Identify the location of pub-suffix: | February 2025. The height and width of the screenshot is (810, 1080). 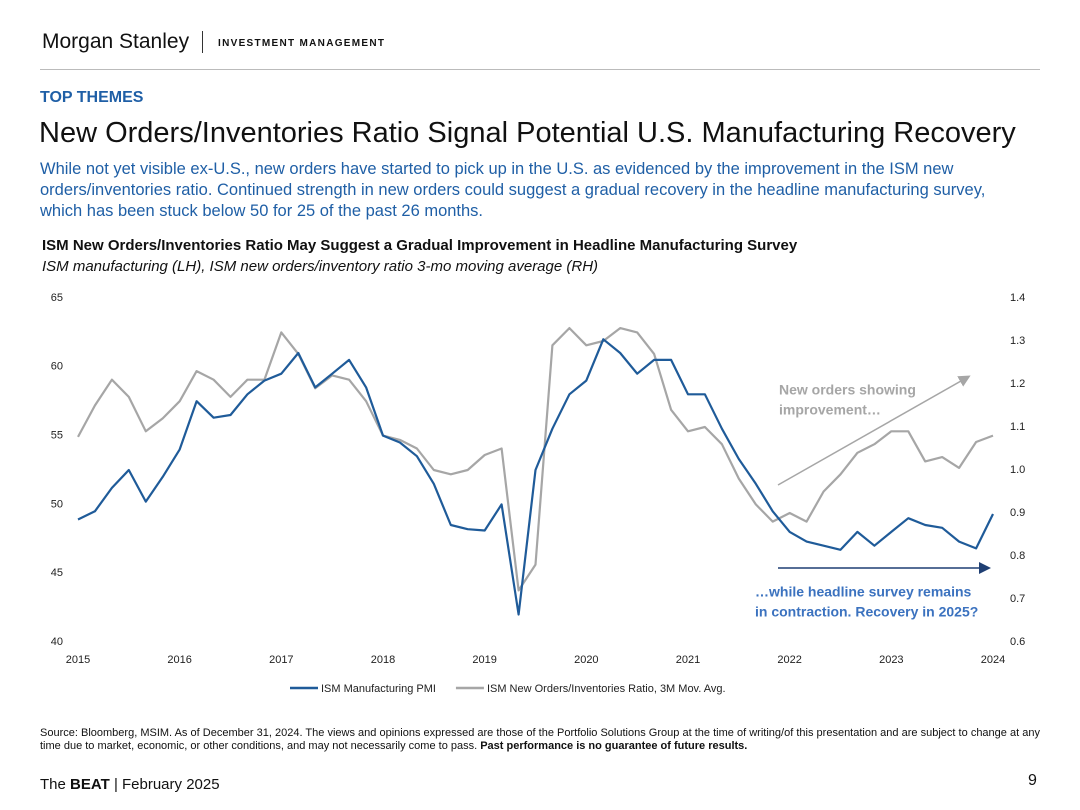
(166, 784).